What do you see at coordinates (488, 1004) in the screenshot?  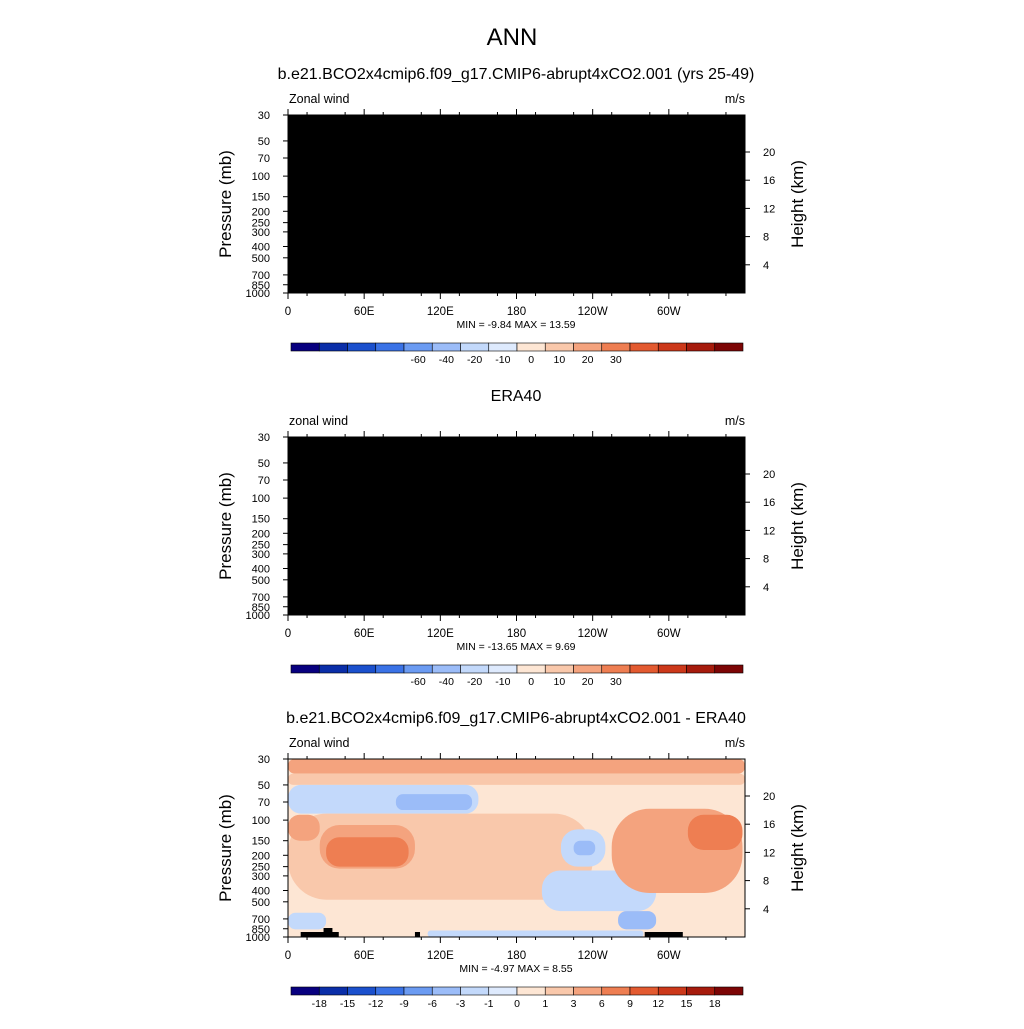 I see `colorbar-label: -1` at bounding box center [488, 1004].